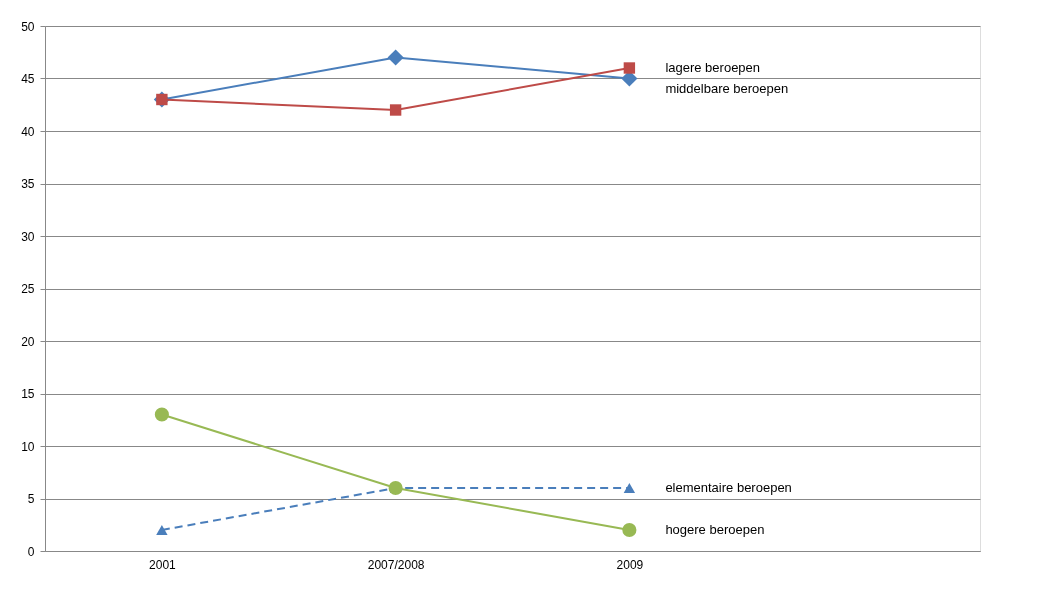  What do you see at coordinates (28, 131) in the screenshot?
I see `y-tick-label: 40` at bounding box center [28, 131].